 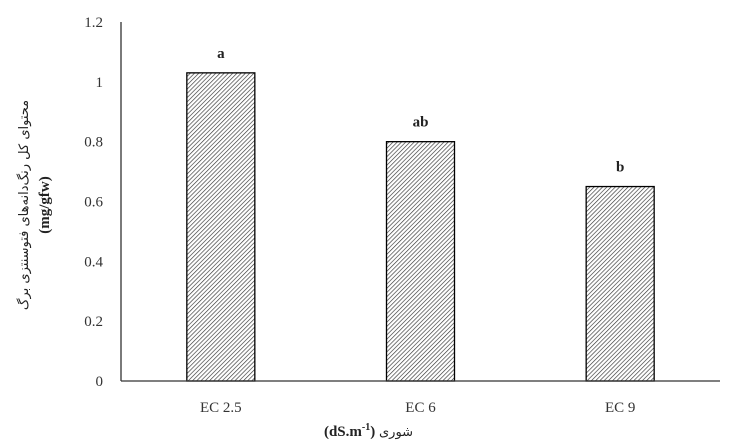 What do you see at coordinates (93, 143) in the screenshot?
I see `y-tick-label: 0.8` at bounding box center [93, 143].